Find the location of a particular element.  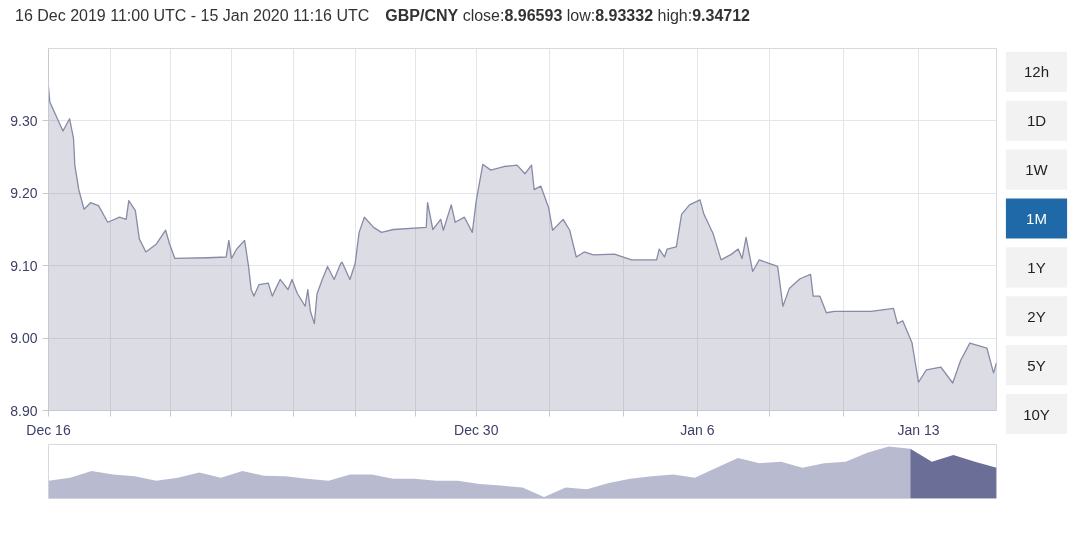

x-tick-label: Dec 16 is located at coordinates (48, 429).